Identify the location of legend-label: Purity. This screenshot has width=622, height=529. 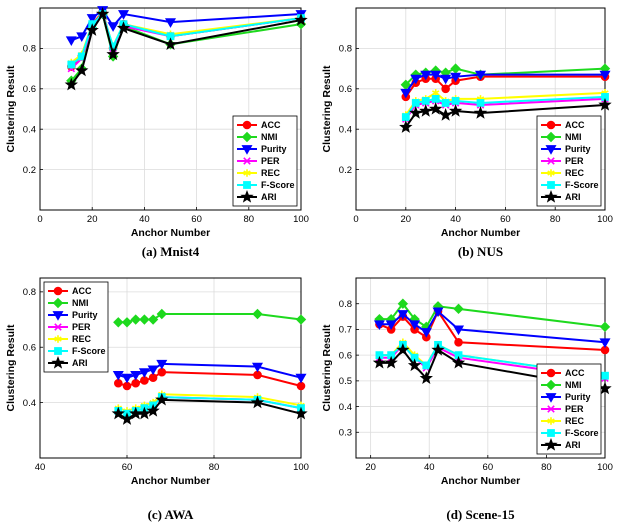
(85, 315).